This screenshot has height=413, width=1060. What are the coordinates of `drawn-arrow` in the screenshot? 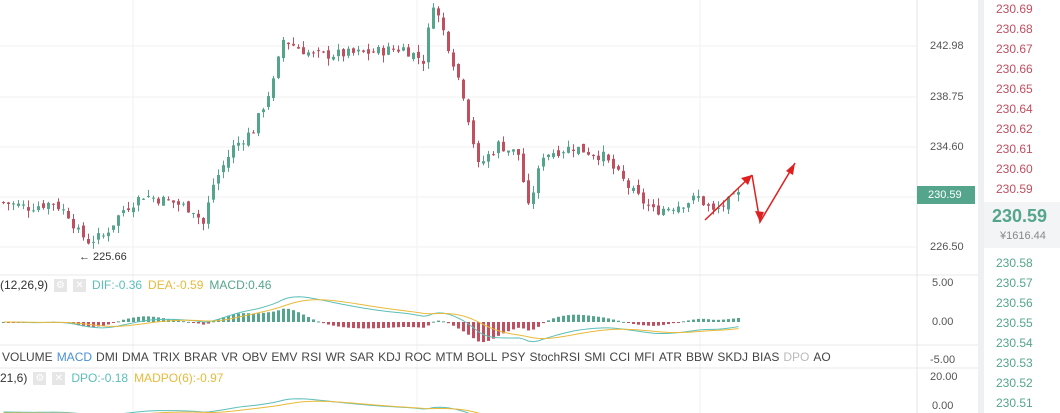 It's located at (728, 197).